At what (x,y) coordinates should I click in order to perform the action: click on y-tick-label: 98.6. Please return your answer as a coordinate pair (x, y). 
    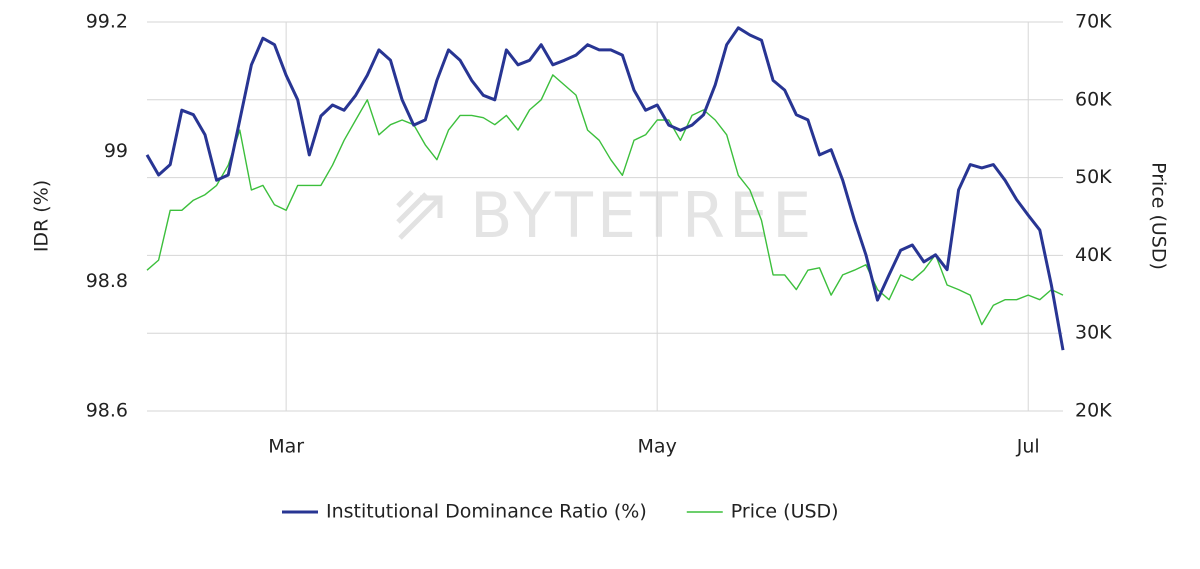
    Looking at the image, I should click on (107, 411).